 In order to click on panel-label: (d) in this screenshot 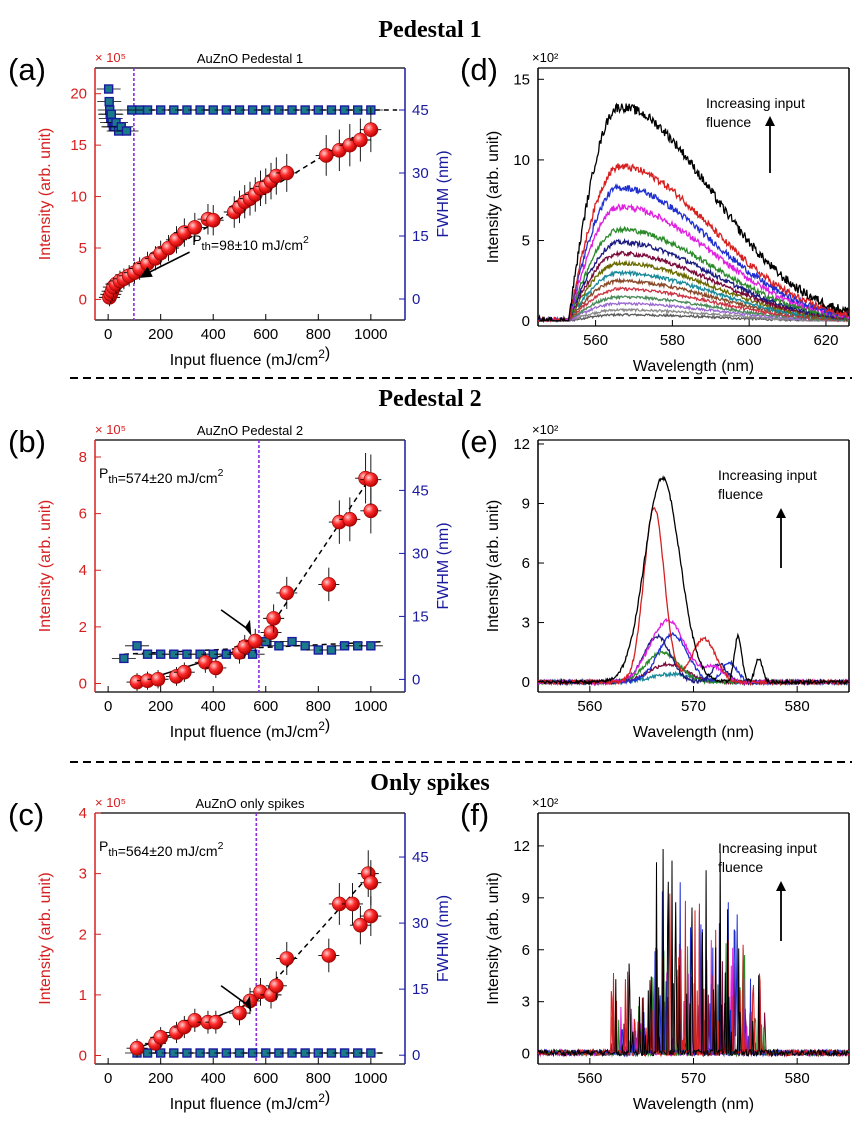, I will do `click(479, 69)`.